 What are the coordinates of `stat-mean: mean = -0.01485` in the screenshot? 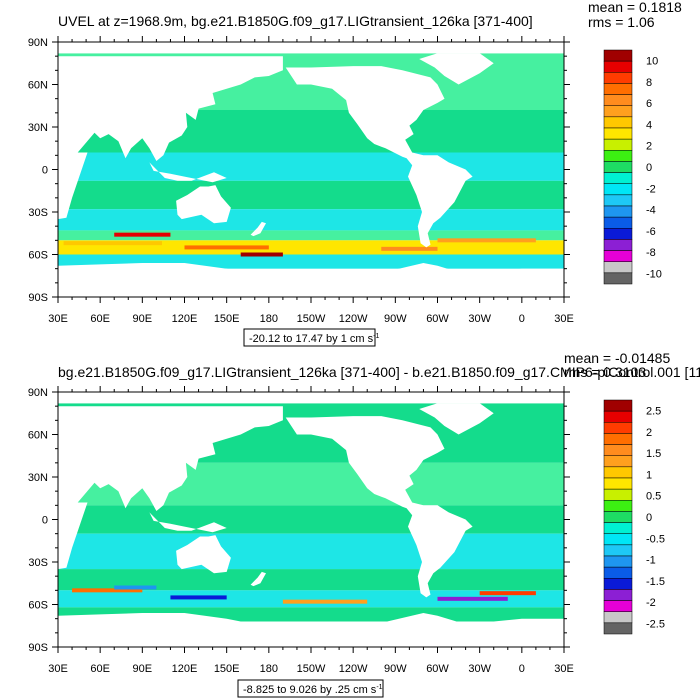 It's located at (617, 358).